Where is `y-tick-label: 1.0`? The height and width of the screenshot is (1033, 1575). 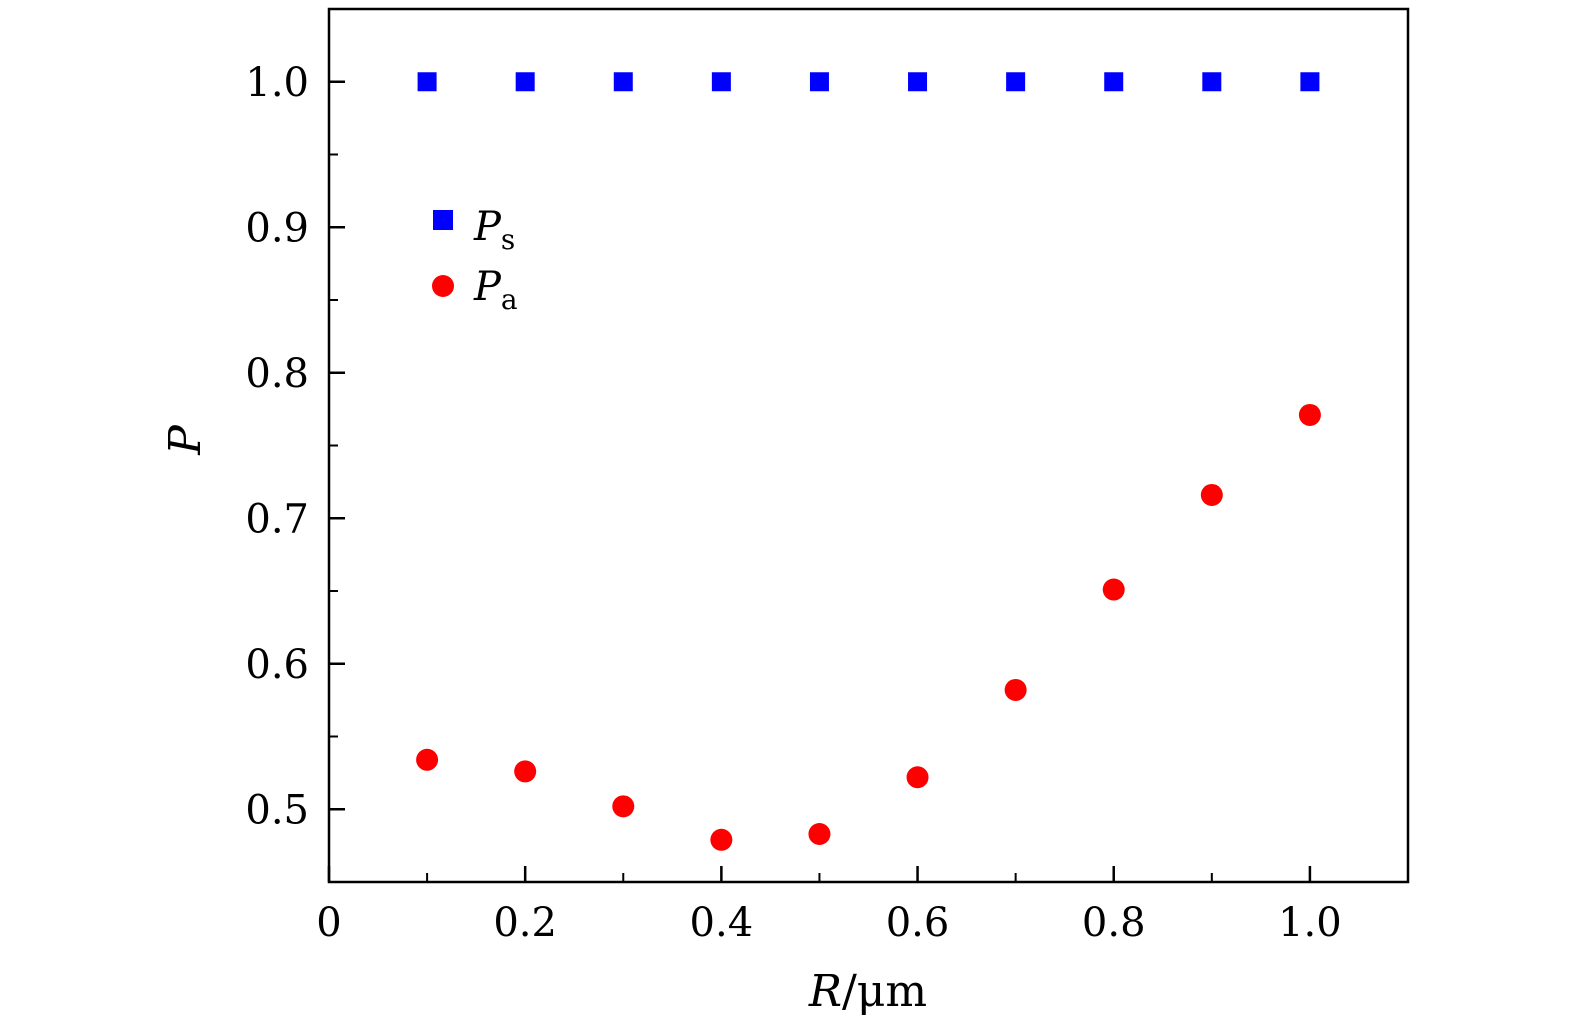 y-tick-label: 1.0 is located at coordinates (277, 83).